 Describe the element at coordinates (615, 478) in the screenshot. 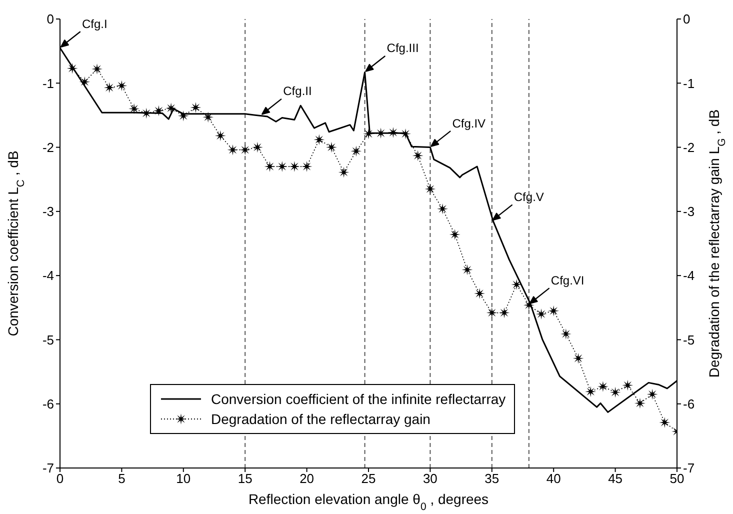

I see `x-tick-label: 45` at that location.